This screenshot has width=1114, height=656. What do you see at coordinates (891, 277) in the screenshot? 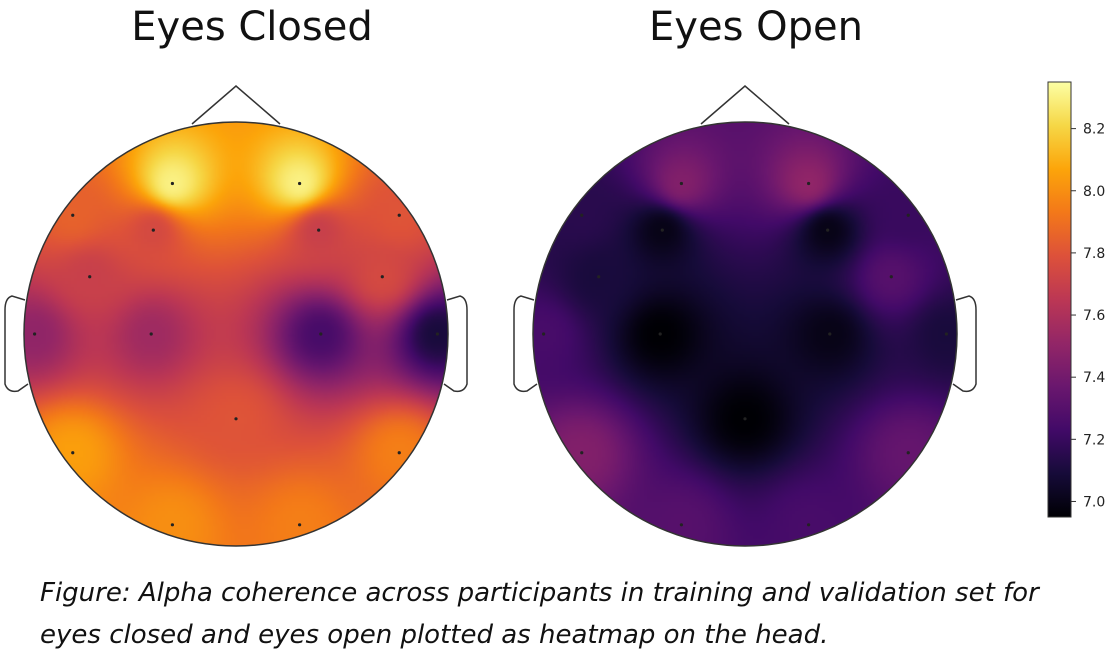
I see `eyes-open-electrode-fc6` at bounding box center [891, 277].